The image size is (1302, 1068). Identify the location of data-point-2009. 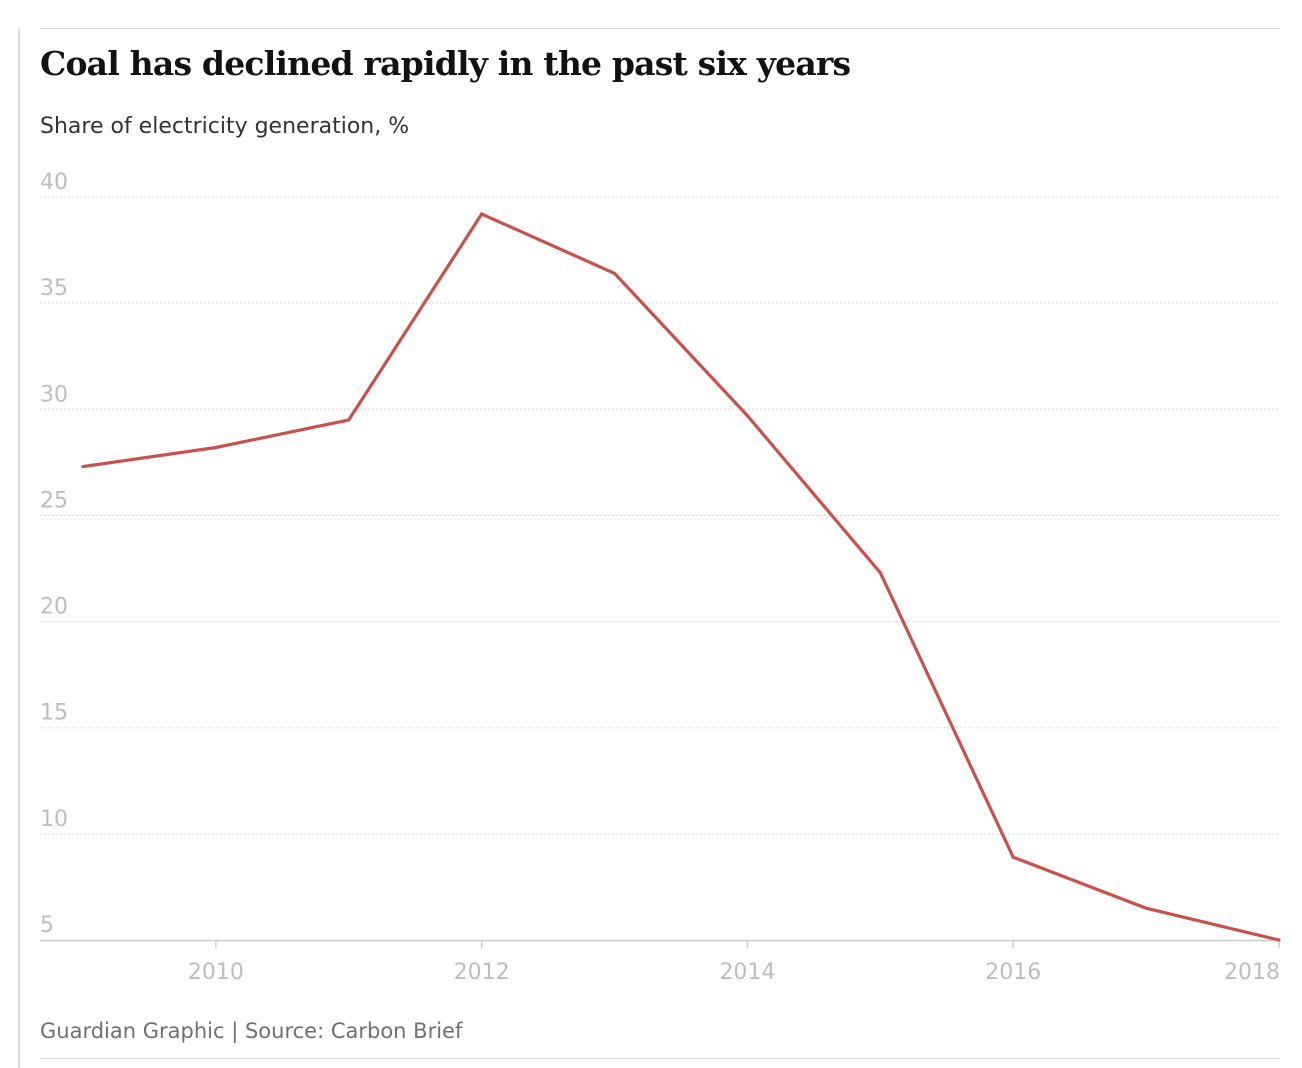
(83, 467).